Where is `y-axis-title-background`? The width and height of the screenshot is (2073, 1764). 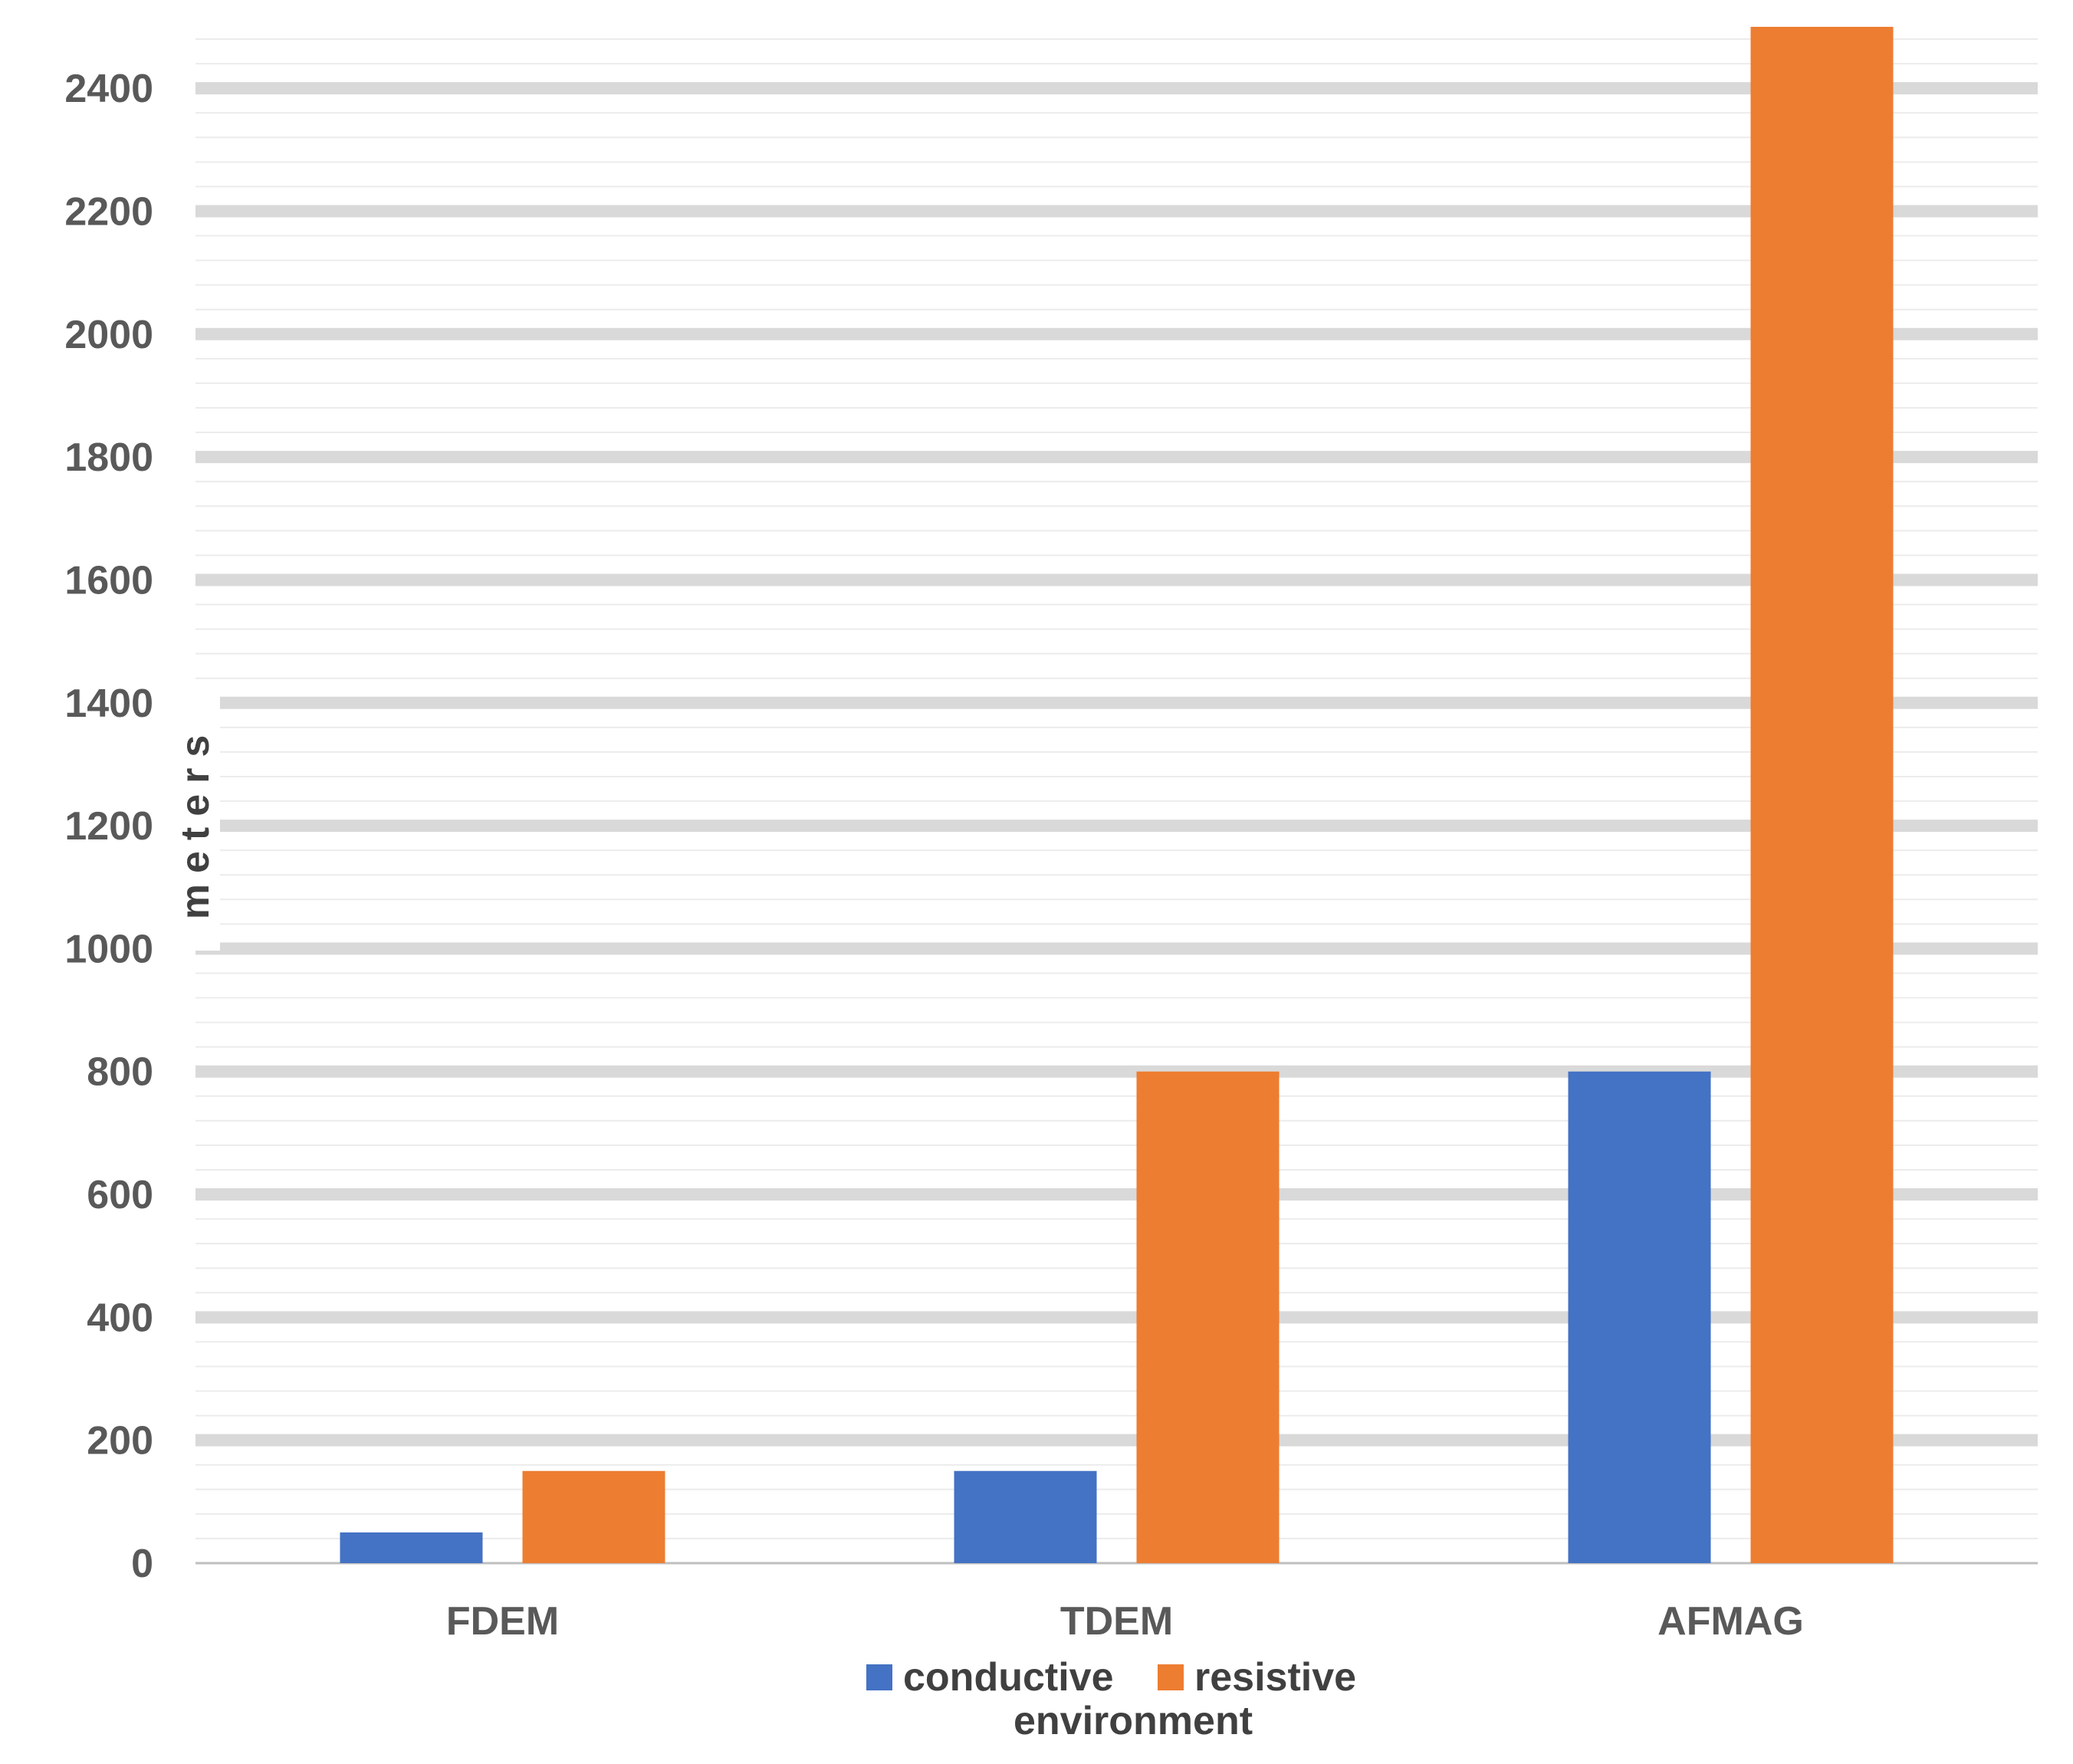 y-axis-title-background is located at coordinates (195, 822).